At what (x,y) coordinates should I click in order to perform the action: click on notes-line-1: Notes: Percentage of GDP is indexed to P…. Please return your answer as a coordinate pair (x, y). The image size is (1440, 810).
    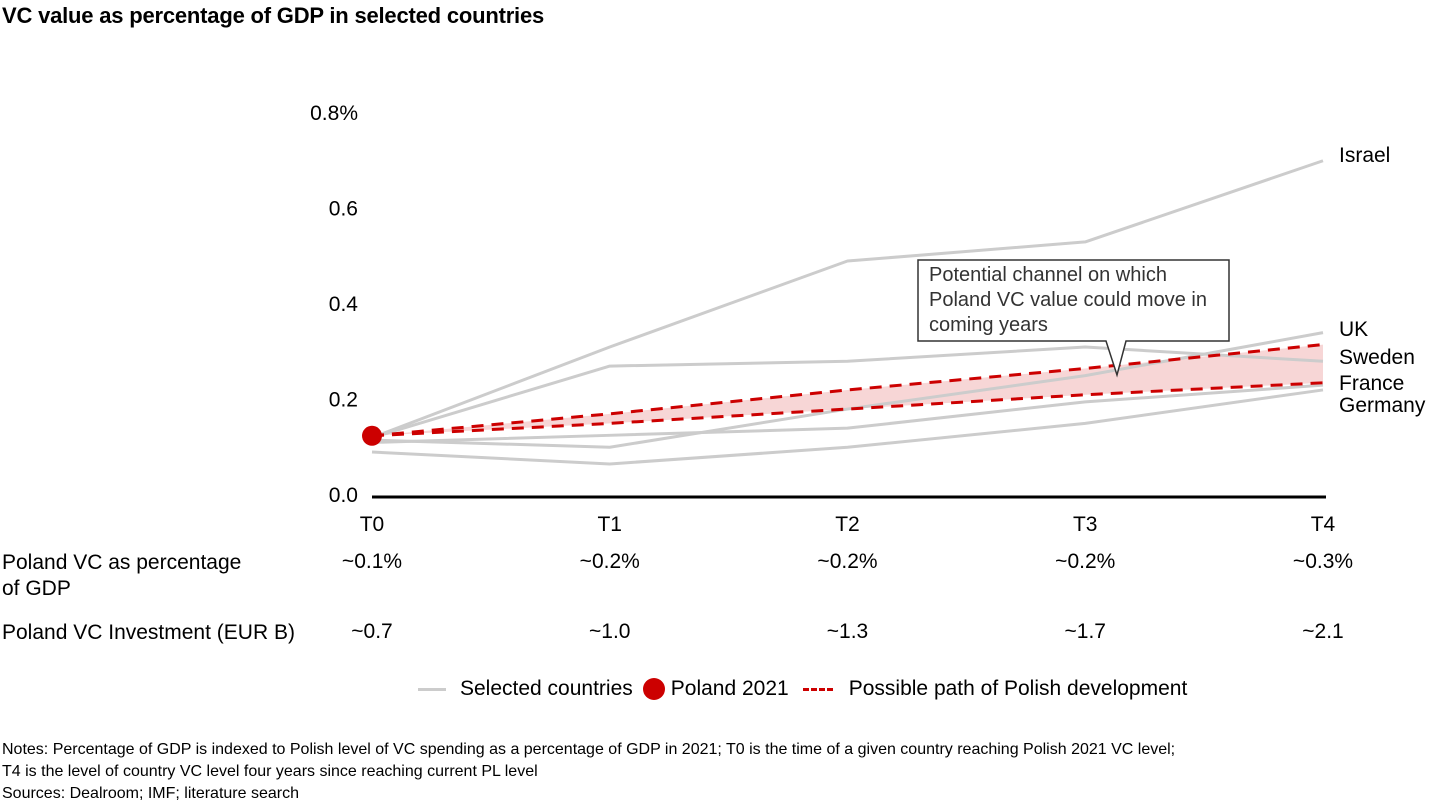
    Looking at the image, I should click on (589, 749).